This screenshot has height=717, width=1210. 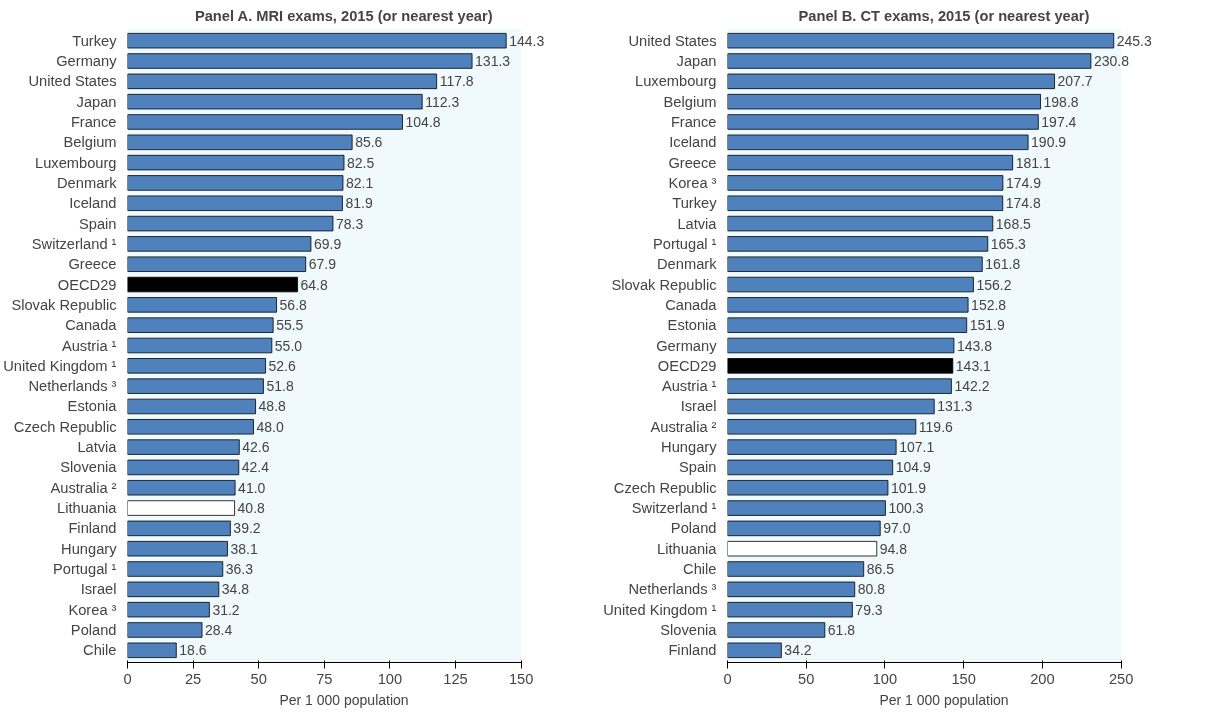 What do you see at coordinates (973, 365) in the screenshot?
I see `data-label: 143.1` at bounding box center [973, 365].